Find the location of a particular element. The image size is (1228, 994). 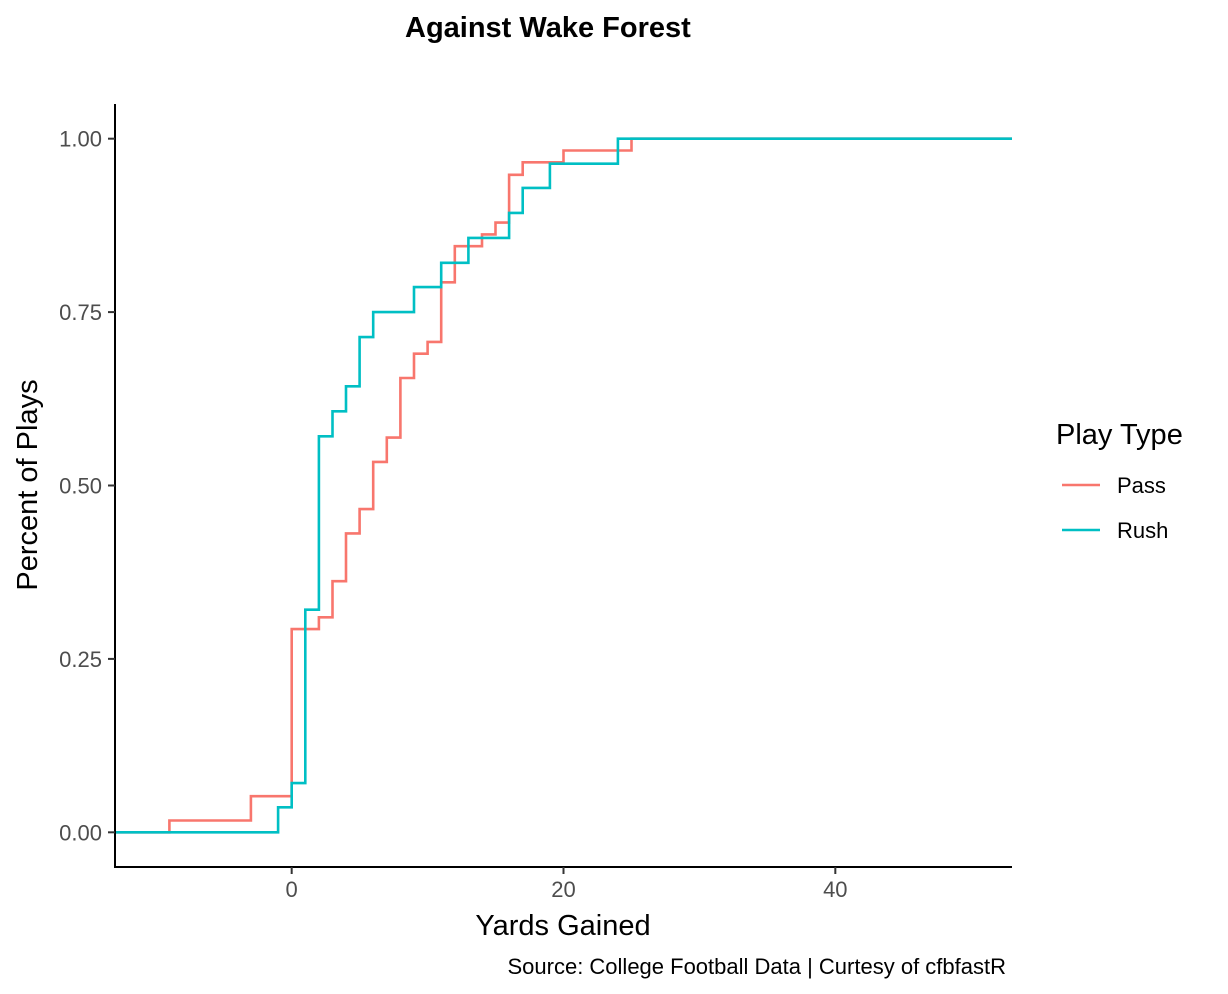

y-tick-label: 0.50 is located at coordinates (80, 486).